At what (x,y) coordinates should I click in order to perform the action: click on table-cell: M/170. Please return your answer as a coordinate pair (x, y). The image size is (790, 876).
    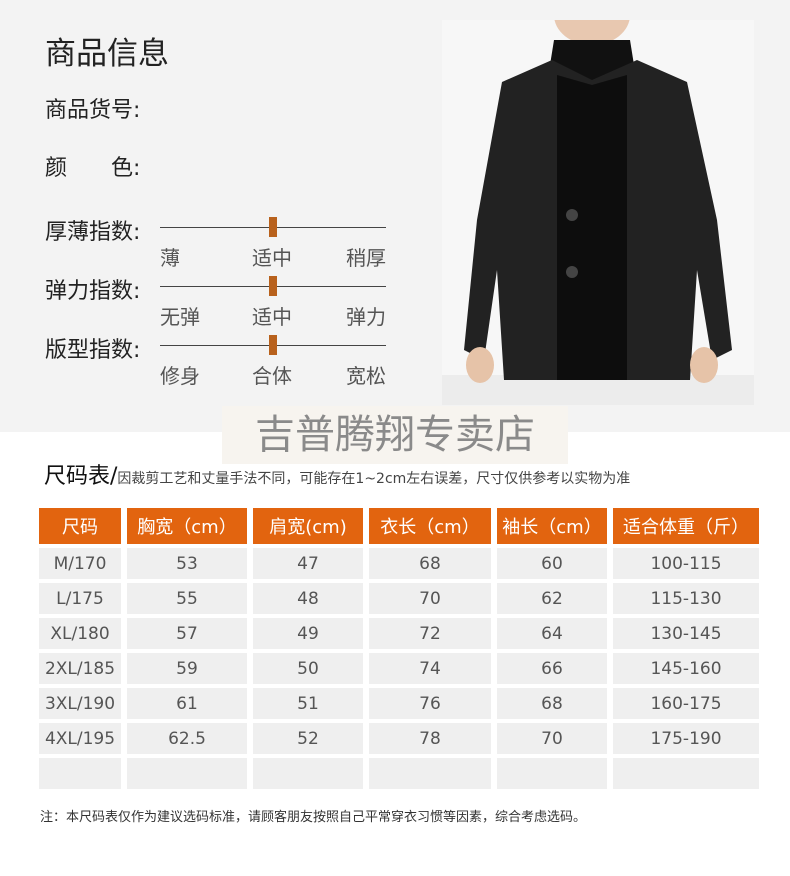
    Looking at the image, I should click on (80, 563).